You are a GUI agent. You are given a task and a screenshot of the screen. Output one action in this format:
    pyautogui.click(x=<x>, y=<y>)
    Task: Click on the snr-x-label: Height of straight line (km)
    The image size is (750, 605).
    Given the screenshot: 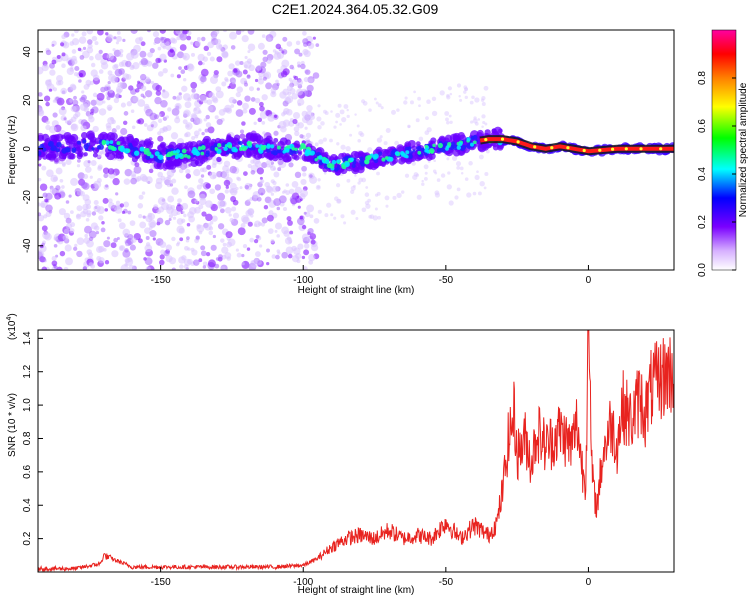 What is the action you would take?
    pyautogui.click(x=356, y=590)
    